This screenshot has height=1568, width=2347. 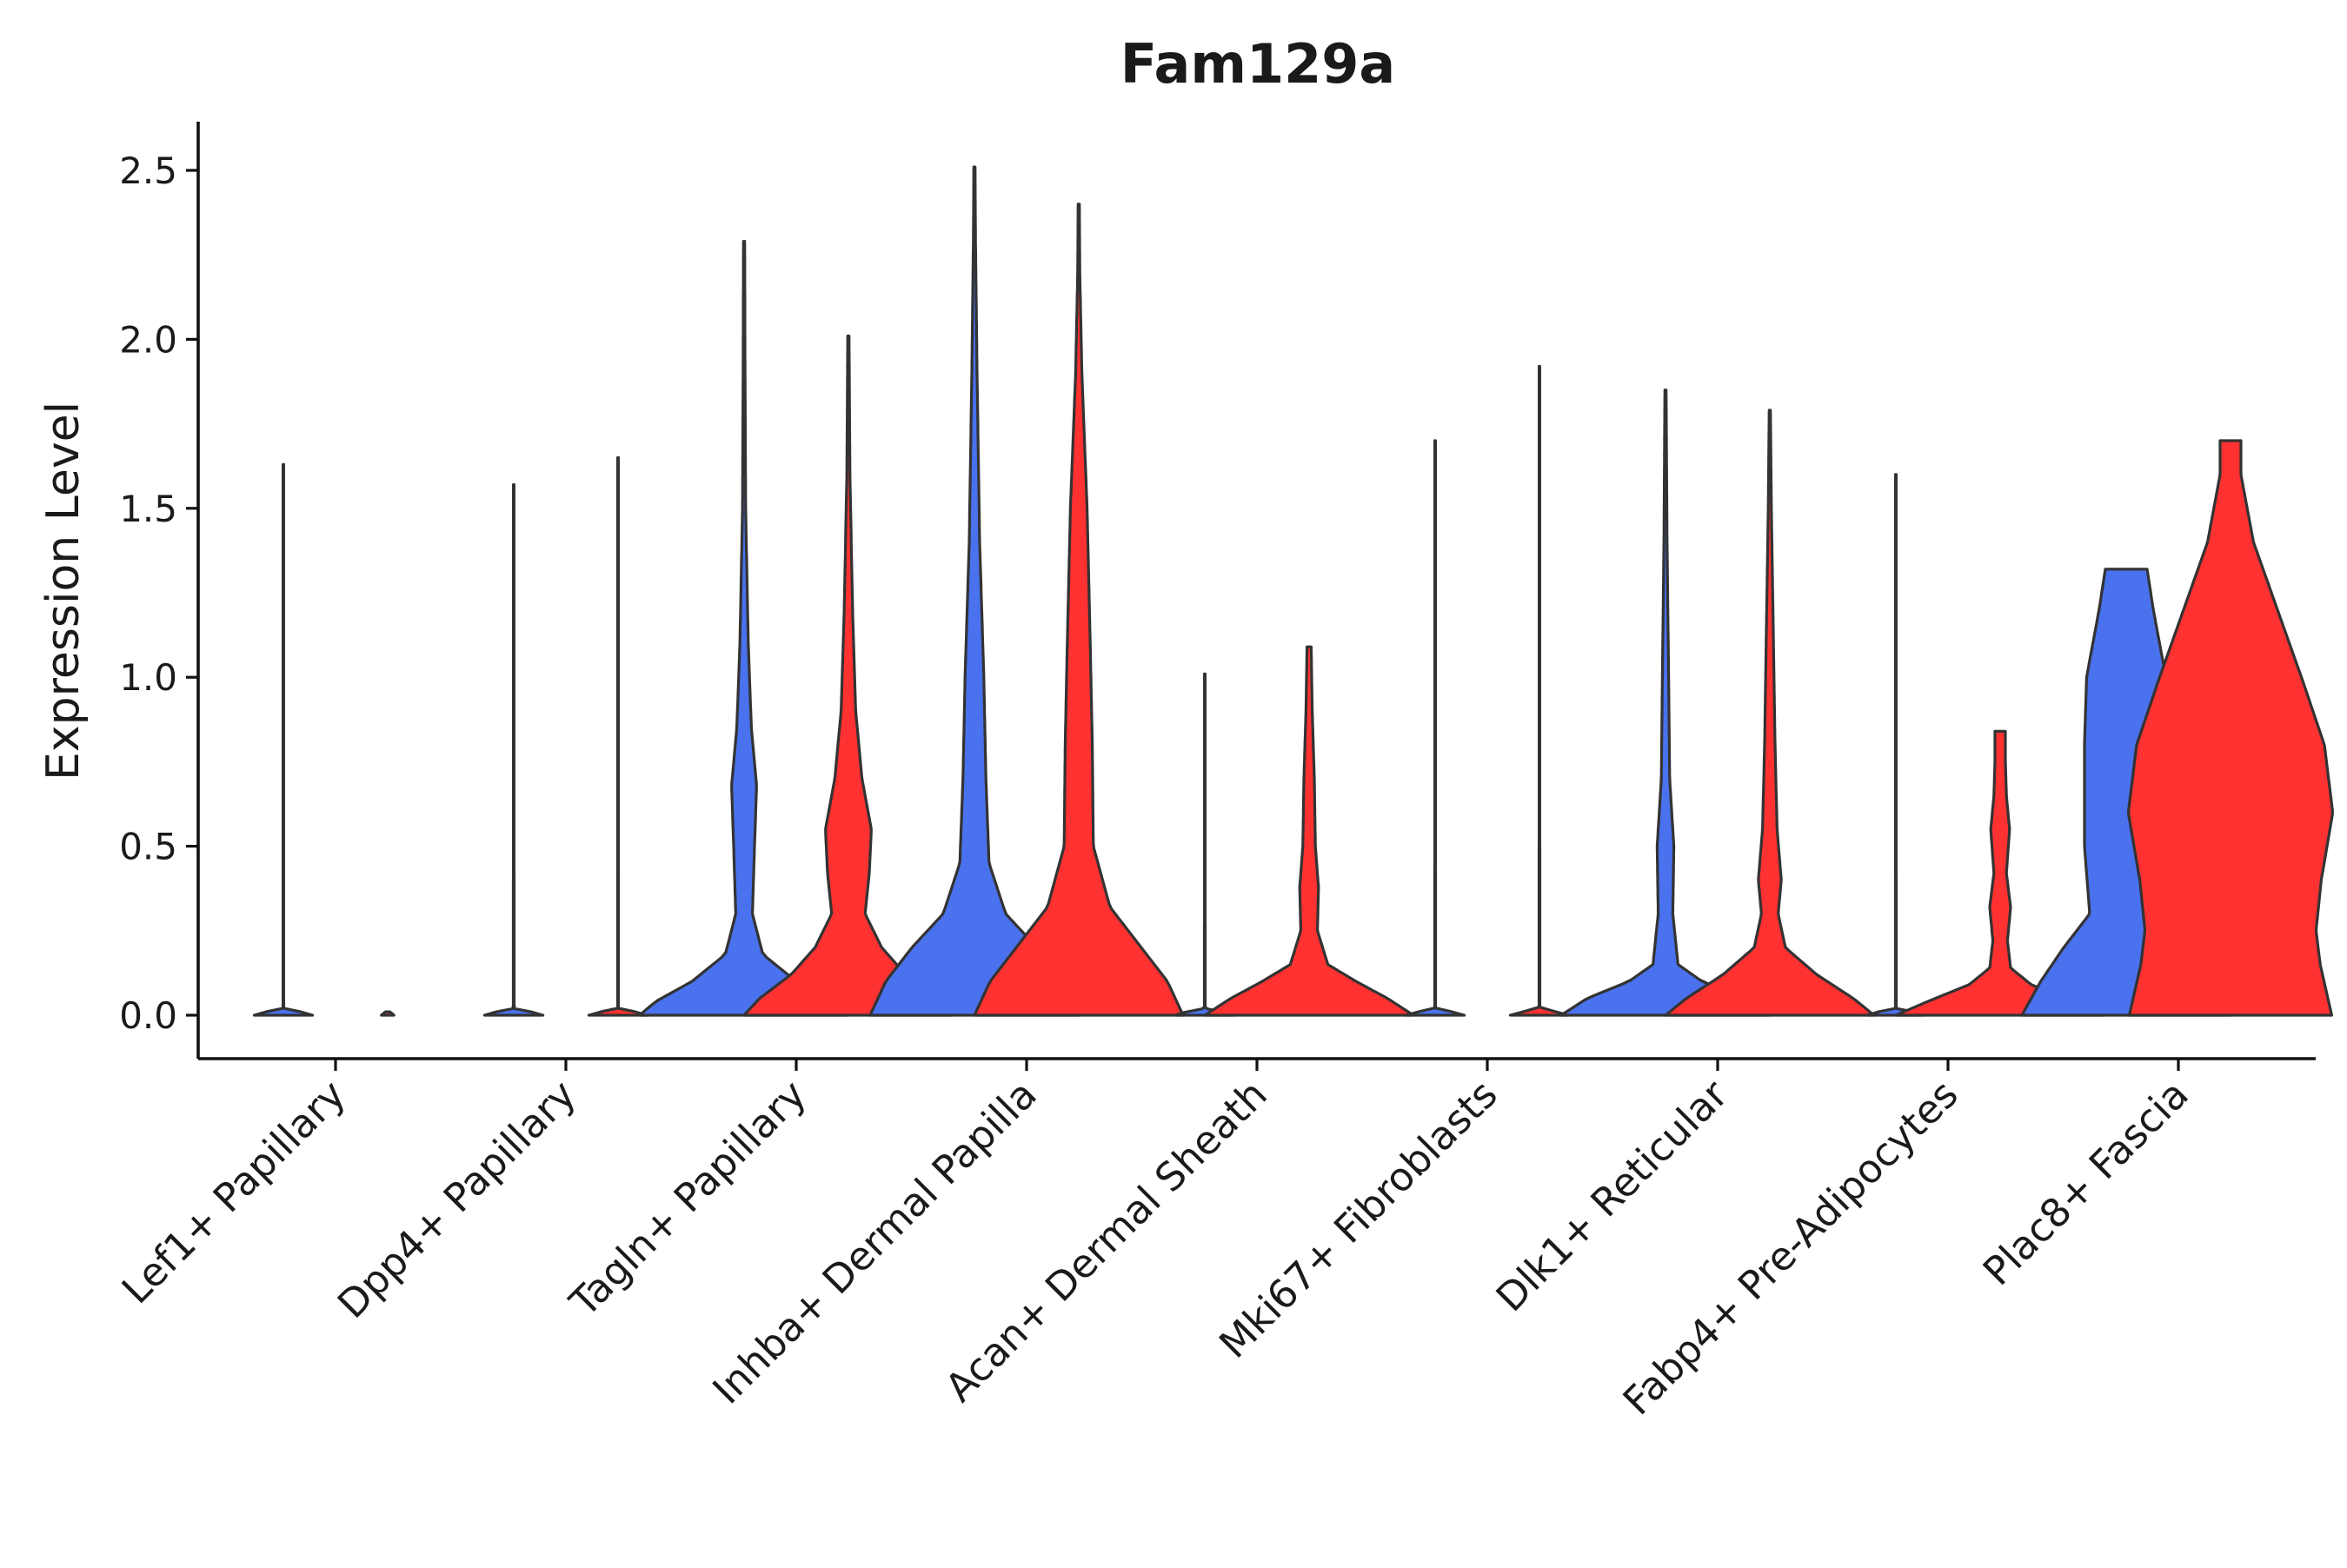 I want to click on chart-title: Fam129a, so click(x=1257, y=64).